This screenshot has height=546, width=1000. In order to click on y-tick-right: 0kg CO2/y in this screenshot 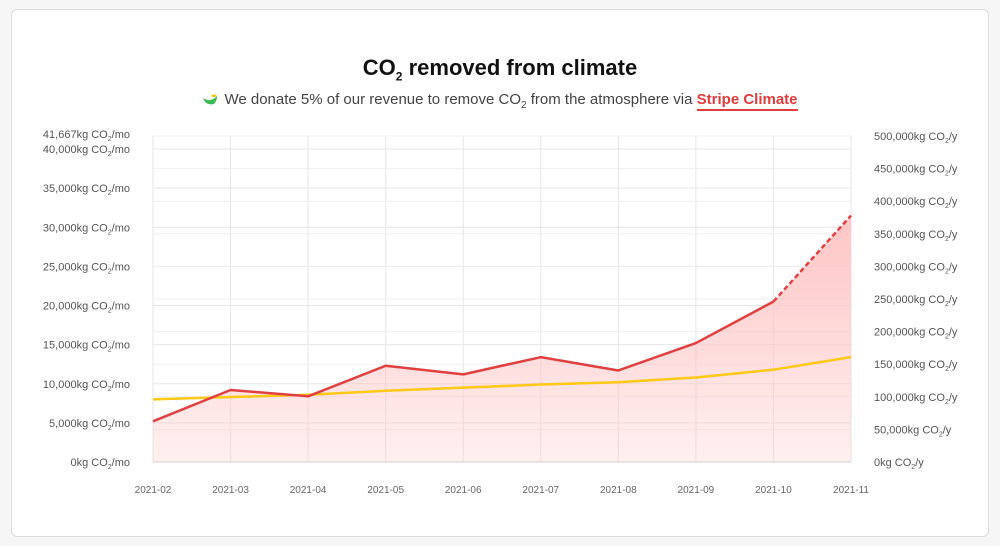, I will do `click(899, 464)`.